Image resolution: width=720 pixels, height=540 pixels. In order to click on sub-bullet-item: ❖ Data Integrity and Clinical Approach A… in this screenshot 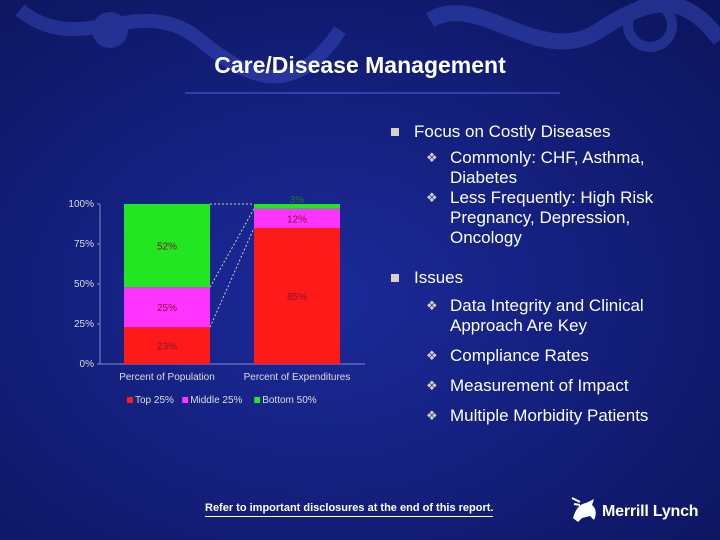, I will do `click(548, 316)`.